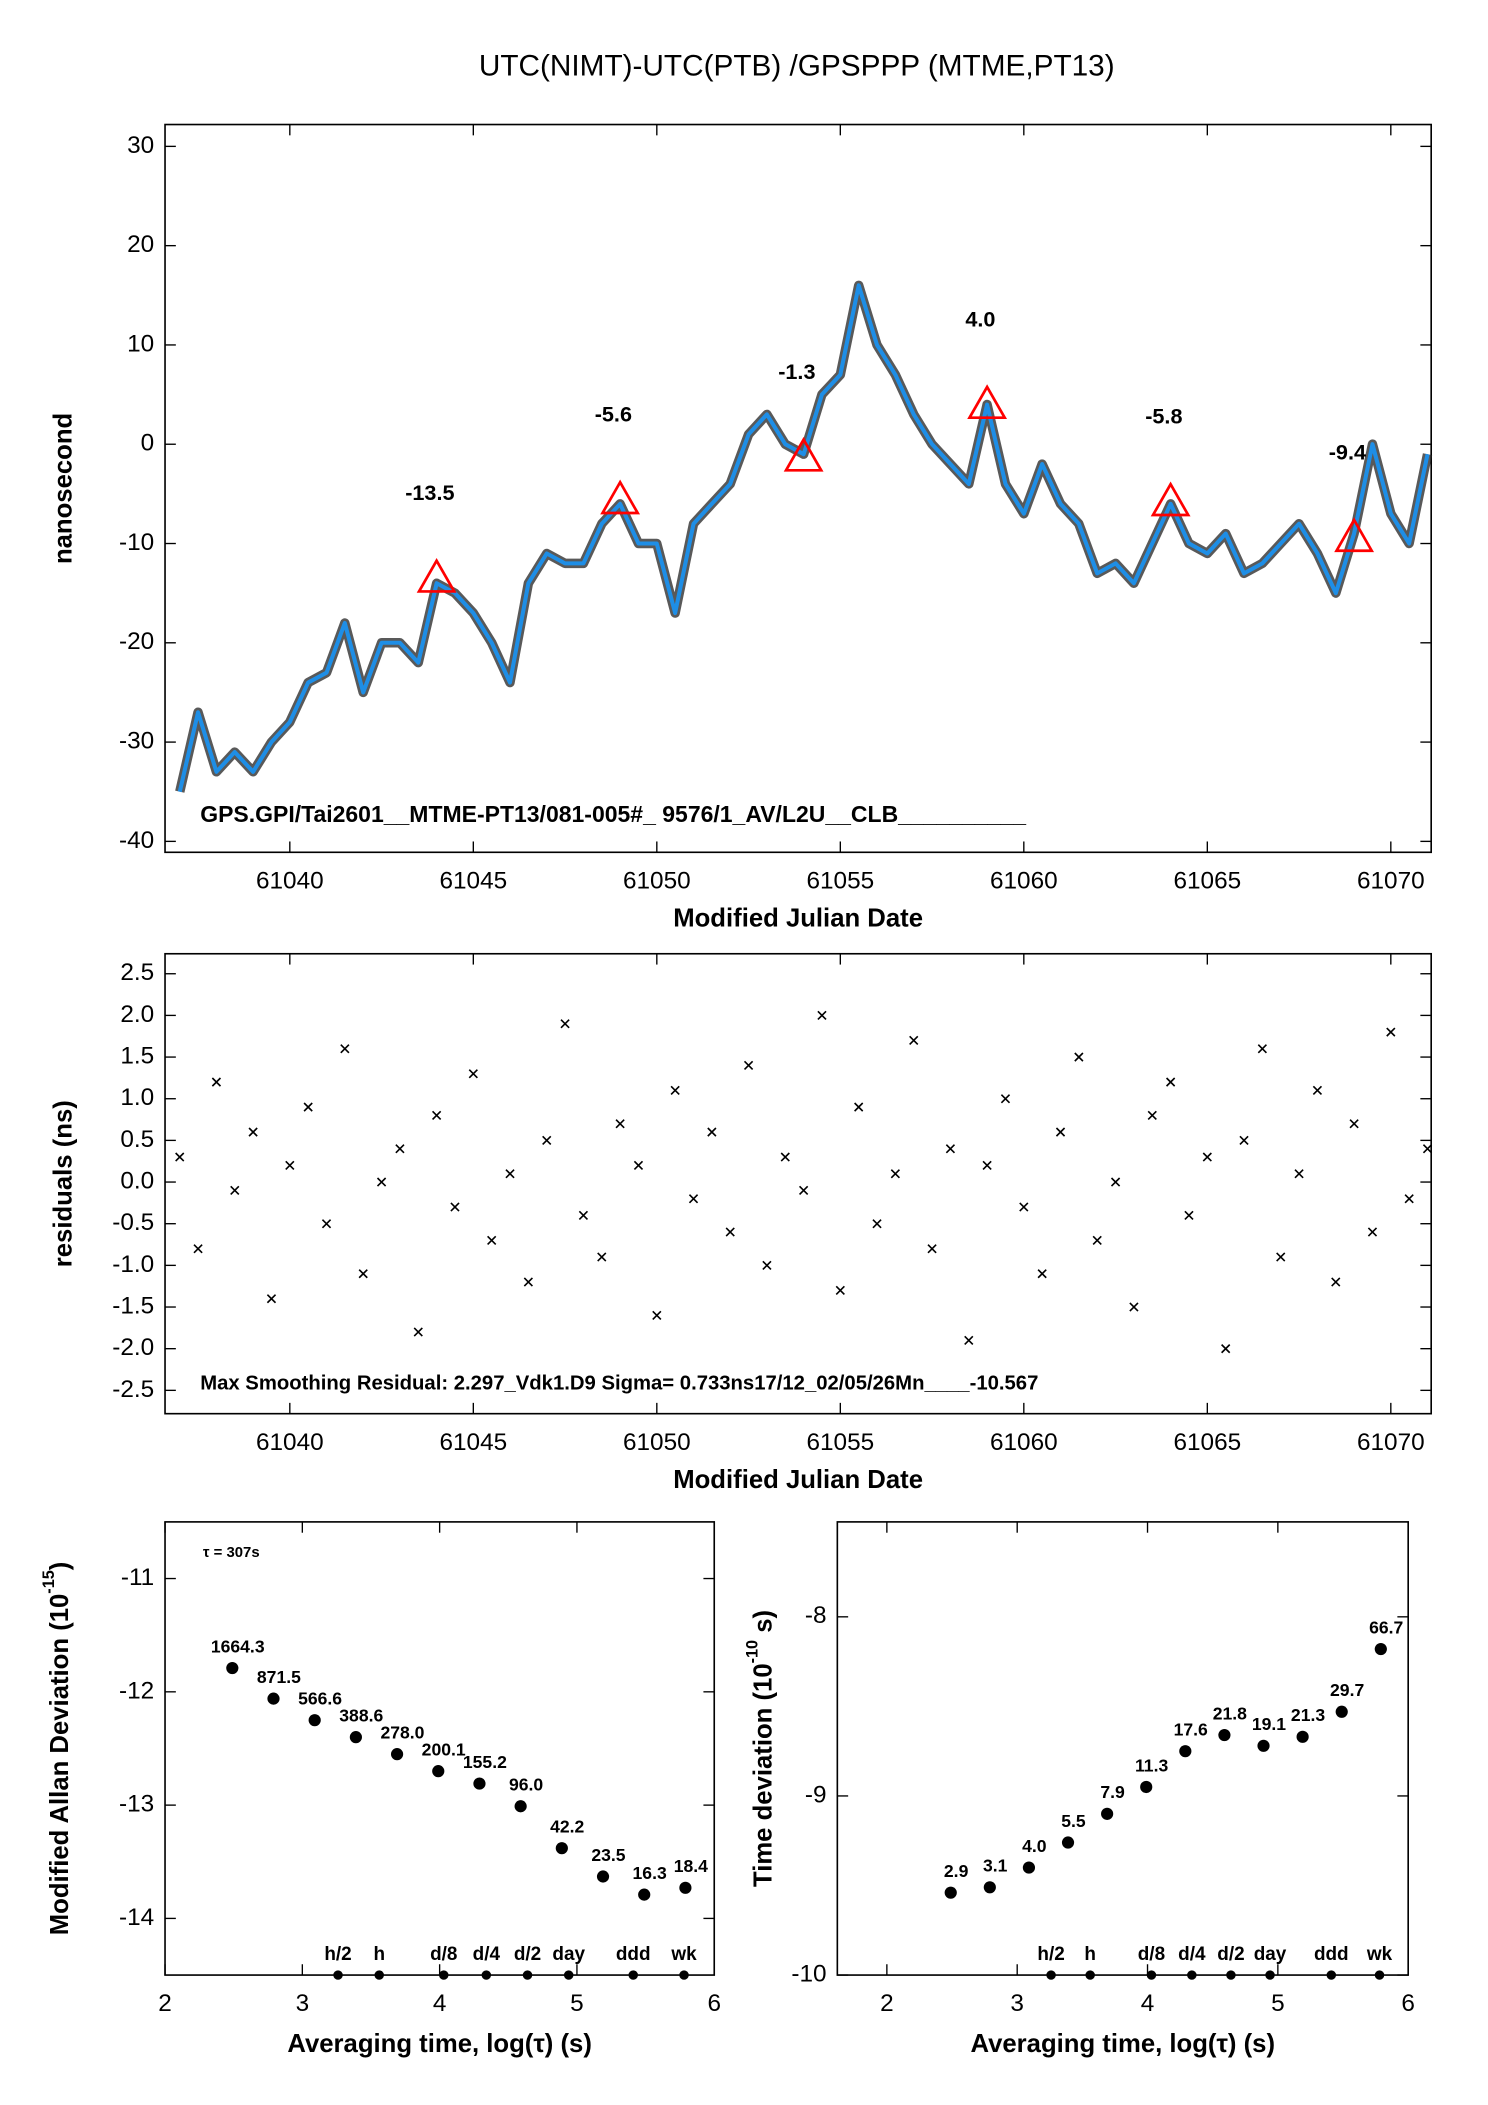  What do you see at coordinates (136, 741) in the screenshot?
I see `y-tick-label: -30` at bounding box center [136, 741].